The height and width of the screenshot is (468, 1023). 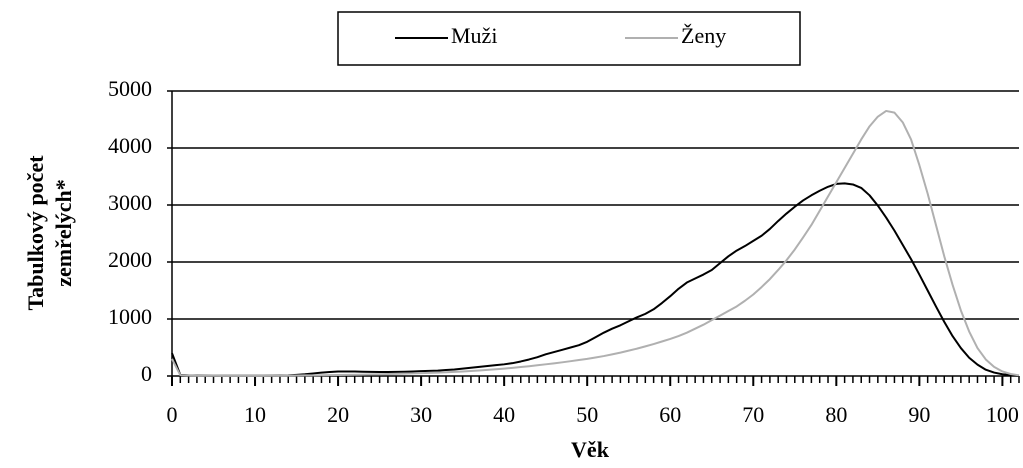 I want to click on x-tick-label: 90, so click(x=919, y=414).